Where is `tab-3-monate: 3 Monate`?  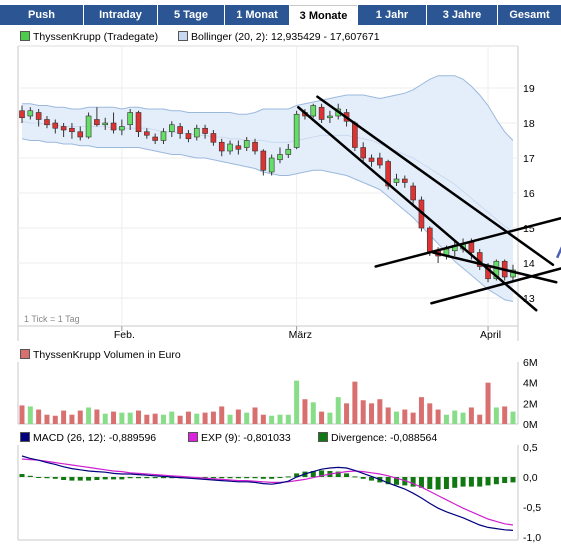 tab-3-monate: 3 Monate is located at coordinates (323, 15).